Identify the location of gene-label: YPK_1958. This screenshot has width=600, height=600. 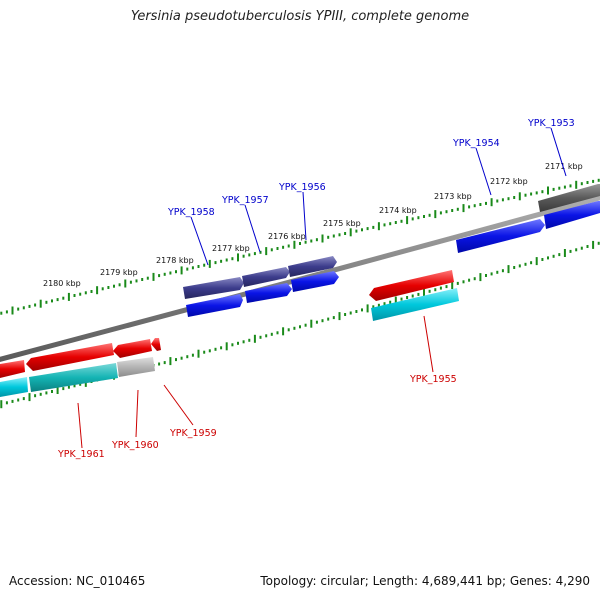
(191, 212).